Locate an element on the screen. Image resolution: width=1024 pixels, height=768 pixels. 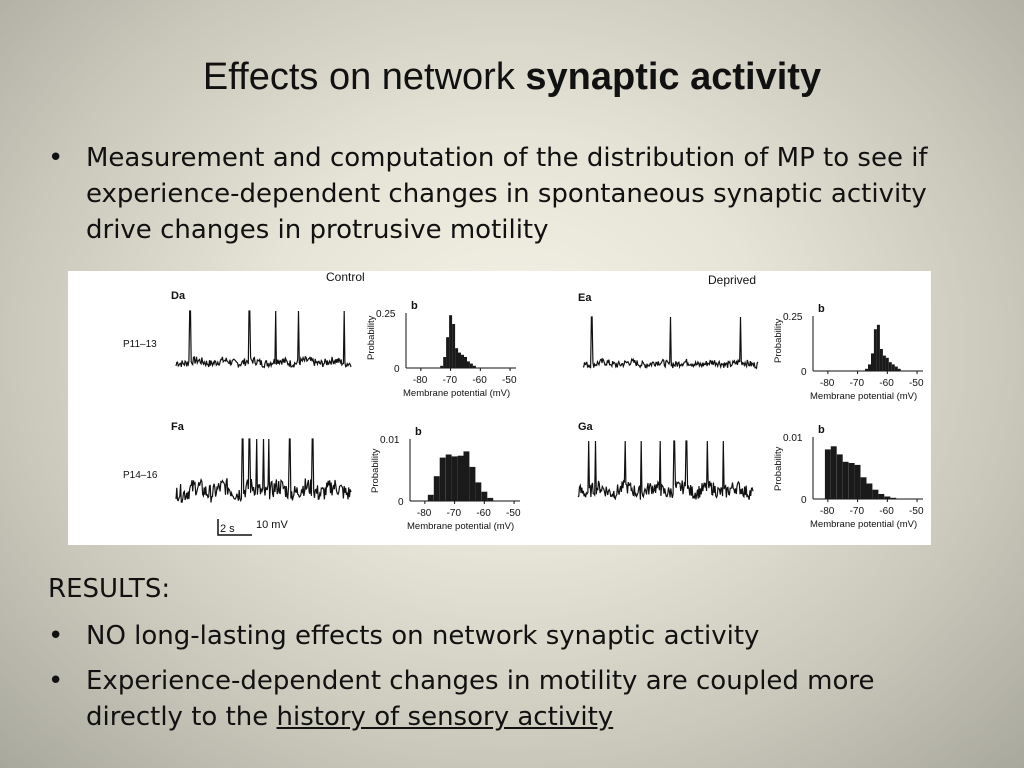
y-max-label-gb: 0.01 is located at coordinates (793, 438).